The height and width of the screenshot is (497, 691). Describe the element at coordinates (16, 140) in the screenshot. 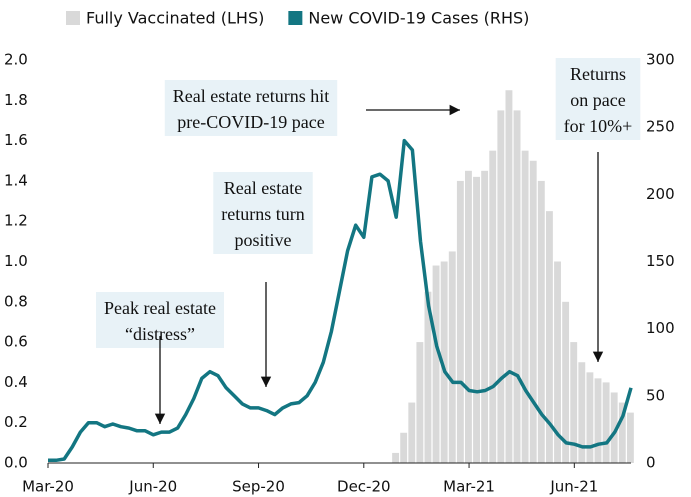

I see `y-tick-label: 1.6` at that location.